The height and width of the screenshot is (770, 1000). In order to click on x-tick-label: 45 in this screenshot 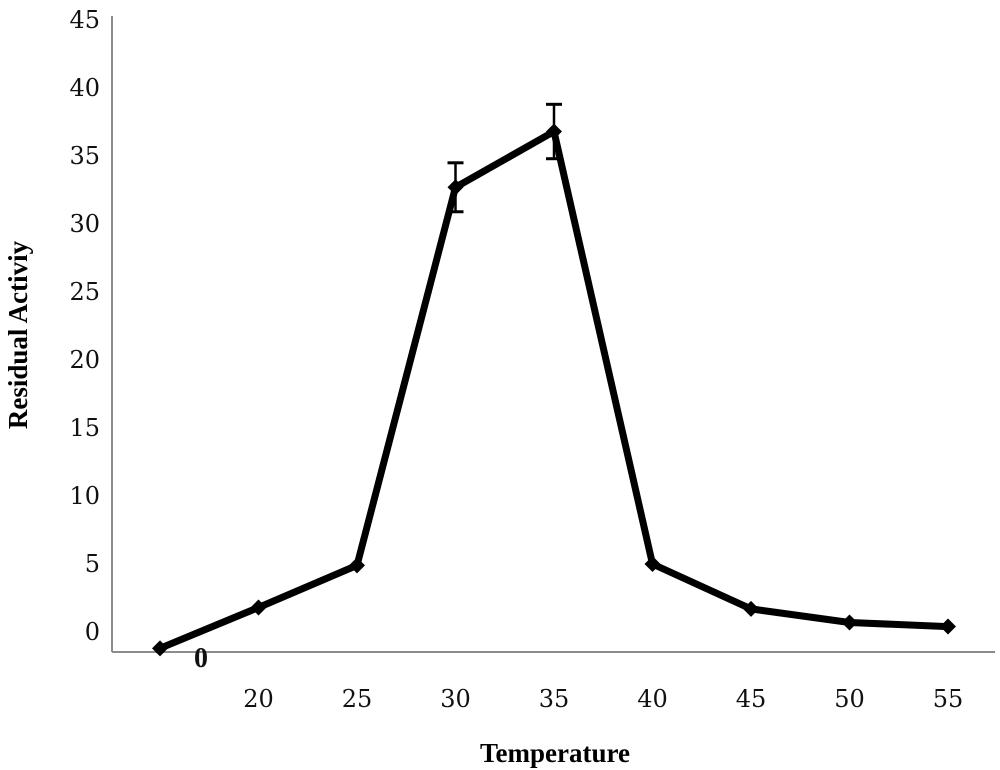, I will do `click(751, 699)`.